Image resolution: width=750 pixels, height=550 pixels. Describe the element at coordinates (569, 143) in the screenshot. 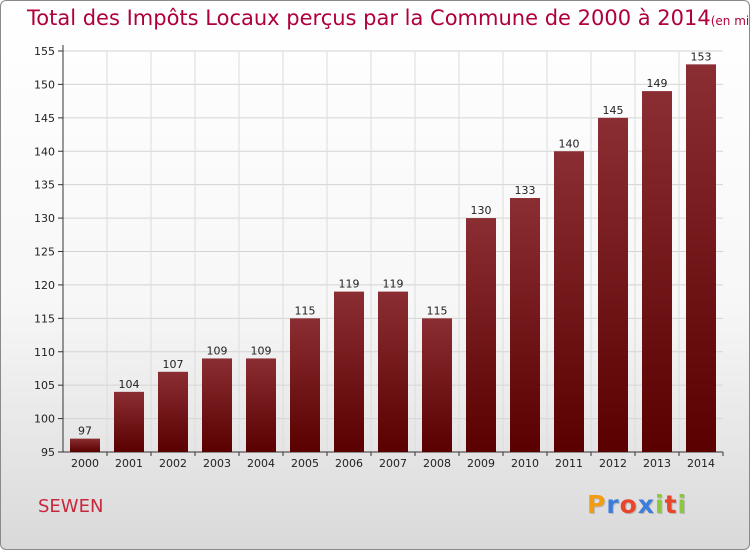

I see `bar-value-label: 140` at that location.